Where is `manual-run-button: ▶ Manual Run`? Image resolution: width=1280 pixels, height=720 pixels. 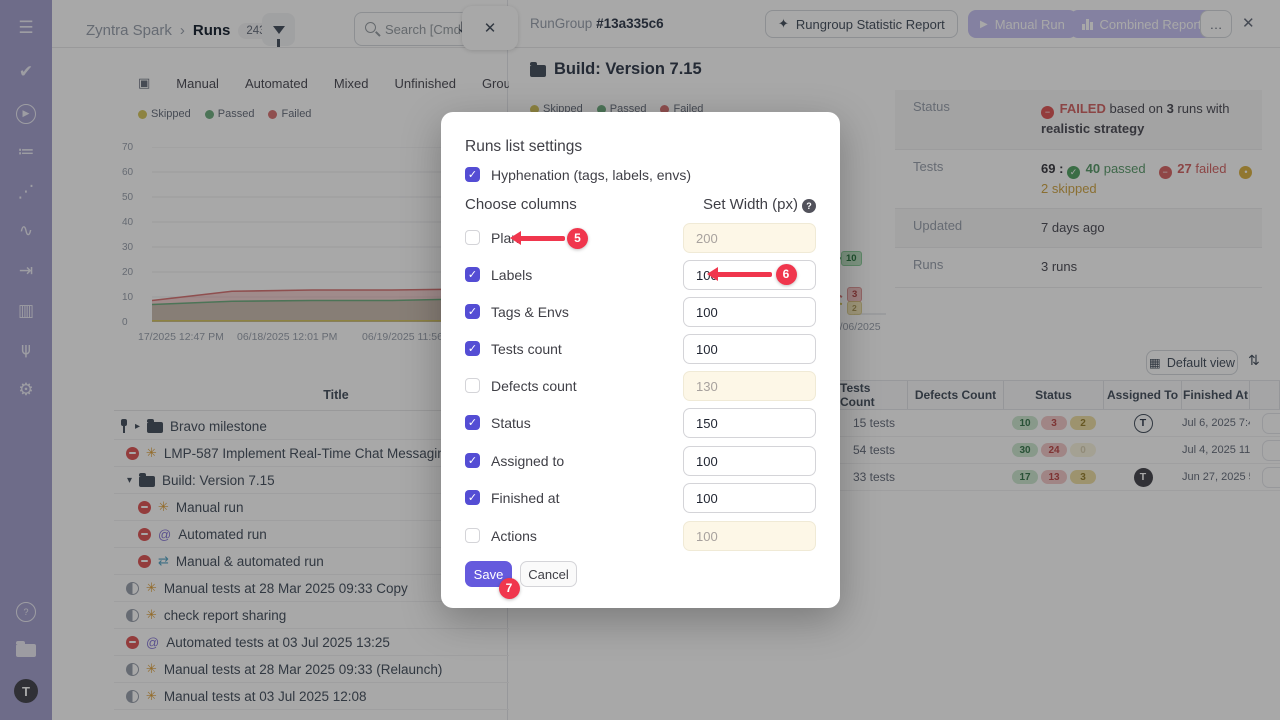 manual-run-button: ▶ Manual Run is located at coordinates (1022, 24).